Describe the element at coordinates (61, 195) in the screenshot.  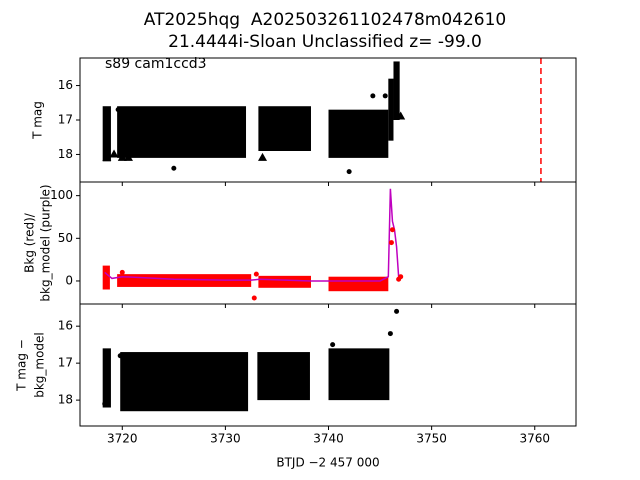
I see `y-tick-label: 100` at that location.